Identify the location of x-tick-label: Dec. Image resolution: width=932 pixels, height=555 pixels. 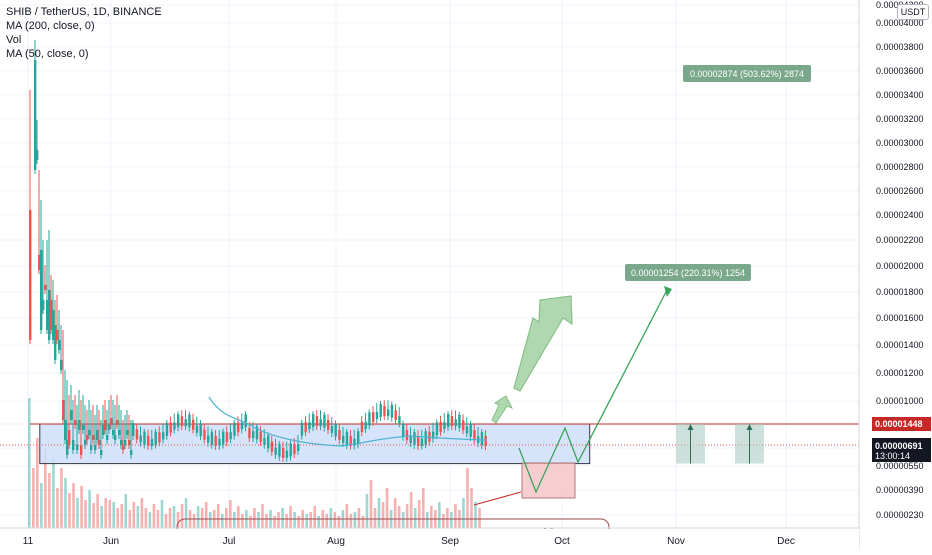
(786, 541).